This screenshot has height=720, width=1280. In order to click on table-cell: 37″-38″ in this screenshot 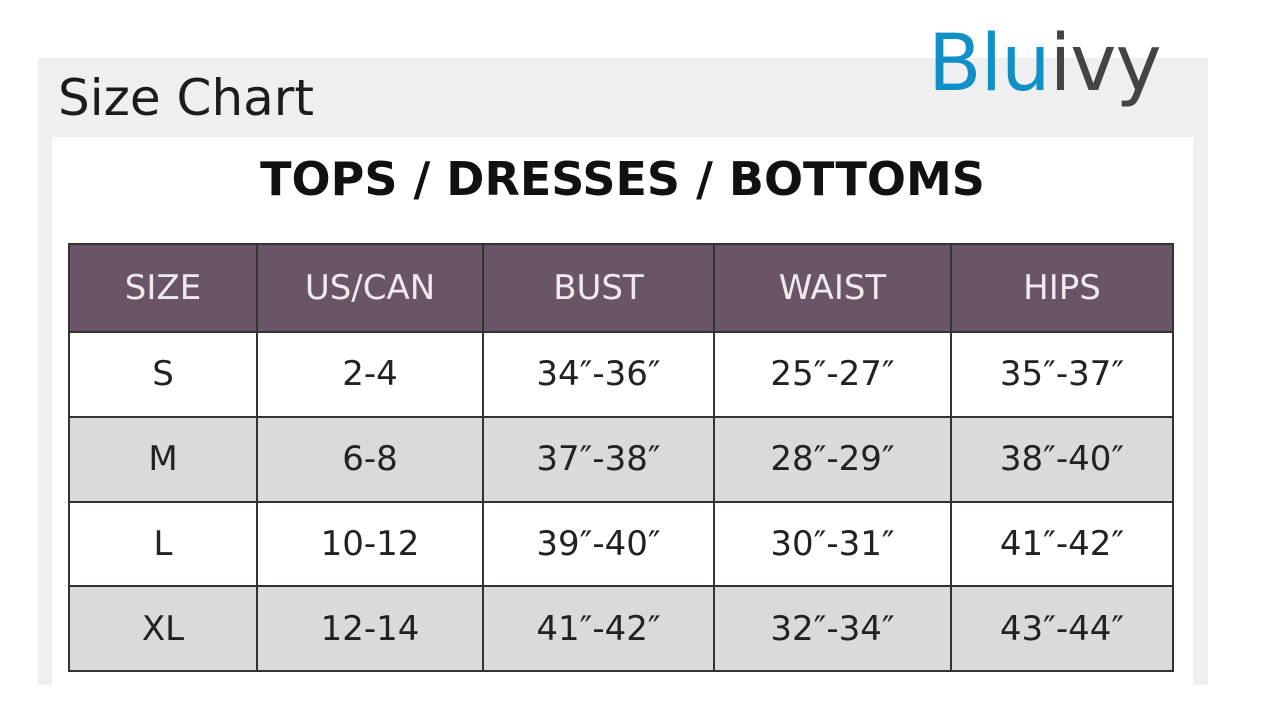, I will do `click(598, 459)`.